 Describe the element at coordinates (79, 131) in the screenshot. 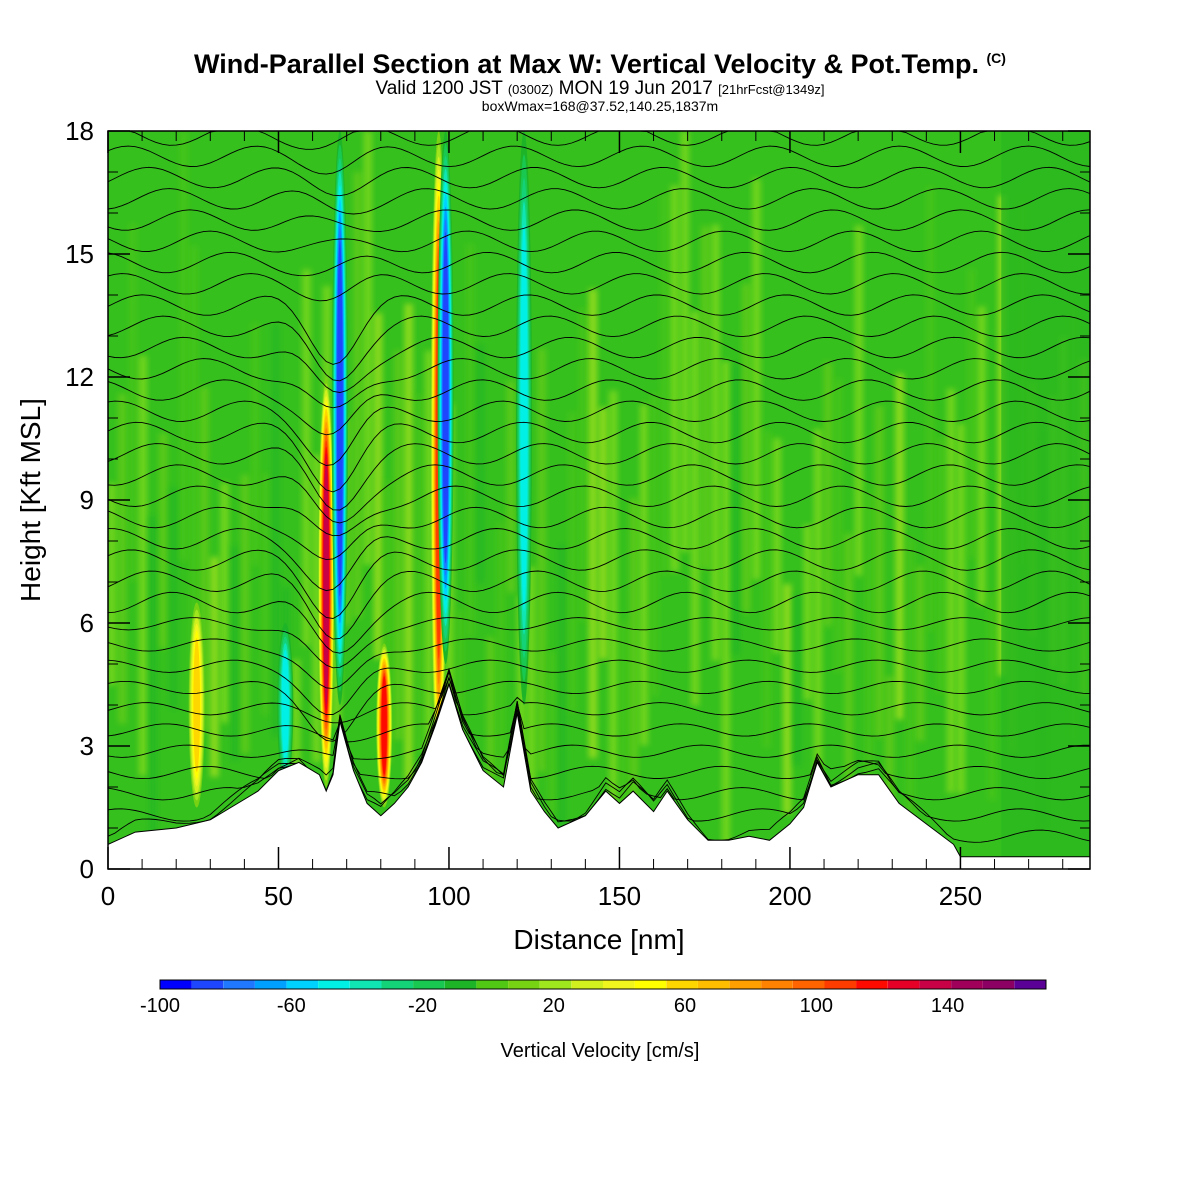

I see `y-tick-label: 18` at that location.